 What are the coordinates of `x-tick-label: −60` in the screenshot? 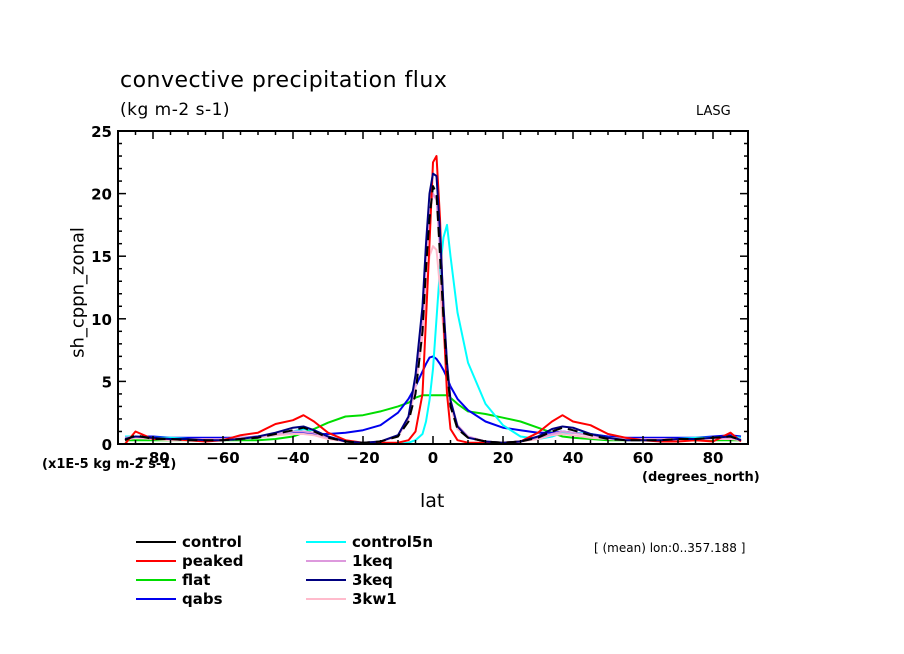 It's located at (222, 458).